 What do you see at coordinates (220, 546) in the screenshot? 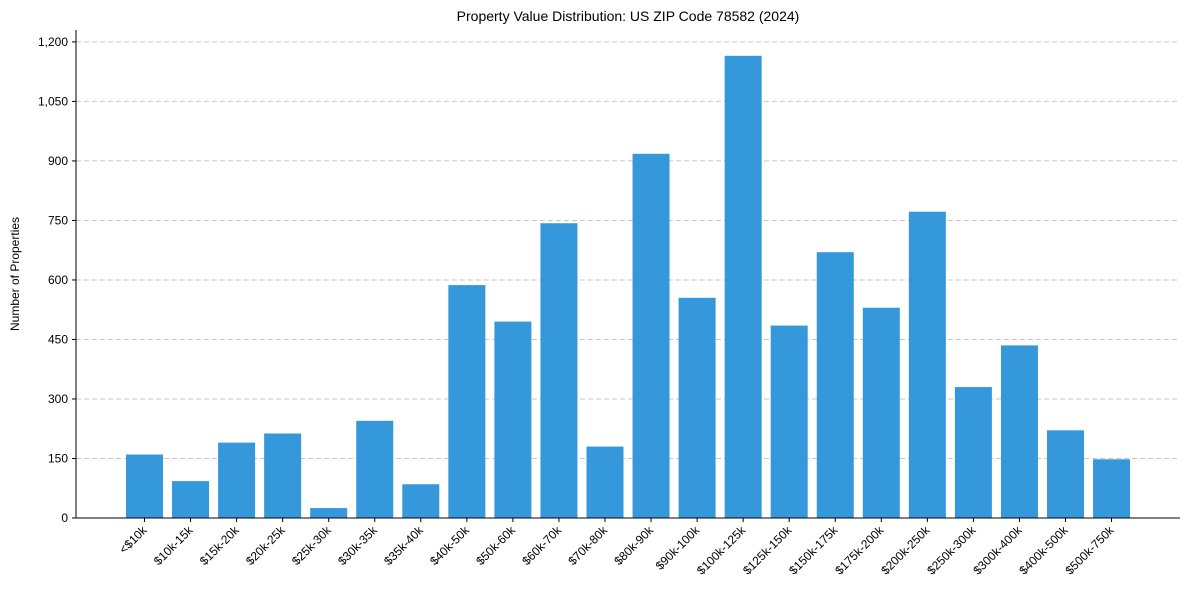
I see `x-tick-label: $15k-20k` at bounding box center [220, 546].